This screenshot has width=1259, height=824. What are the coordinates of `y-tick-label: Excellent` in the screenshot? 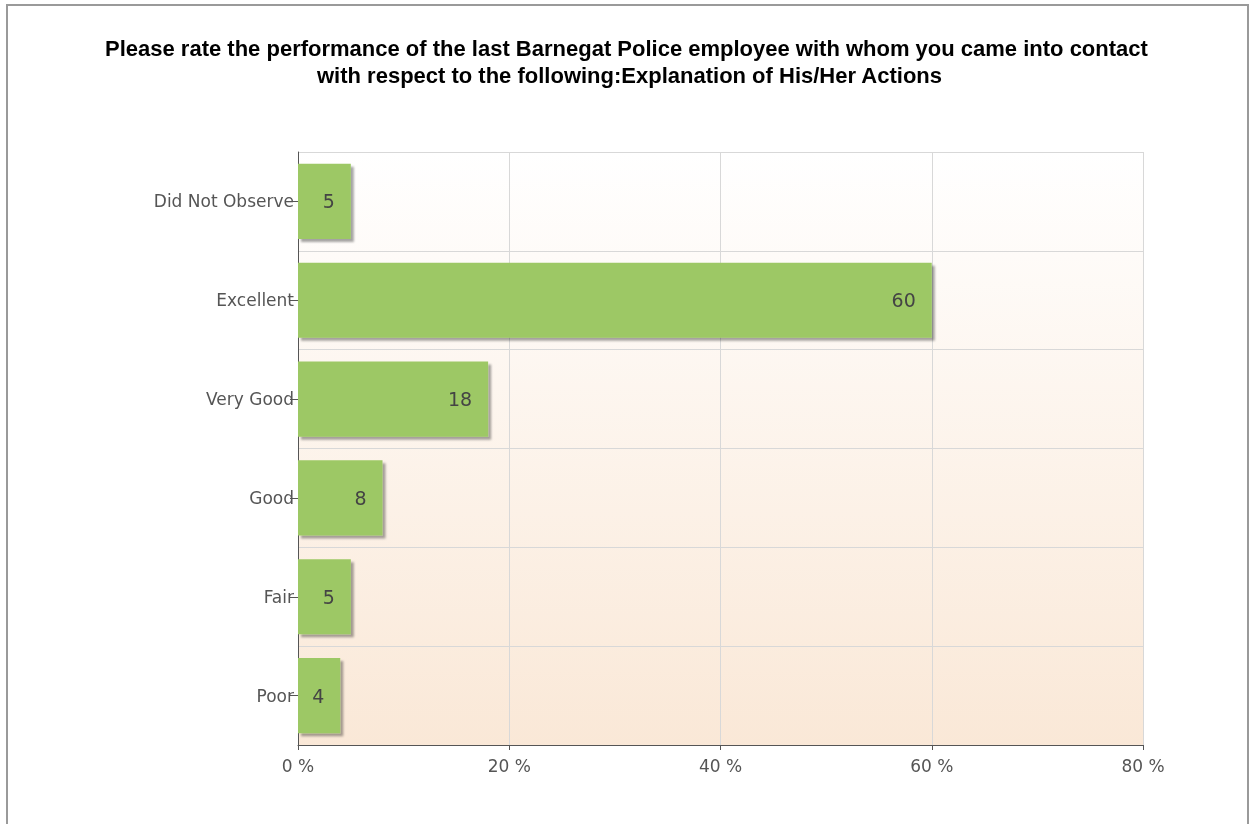 It's located at (255, 300).